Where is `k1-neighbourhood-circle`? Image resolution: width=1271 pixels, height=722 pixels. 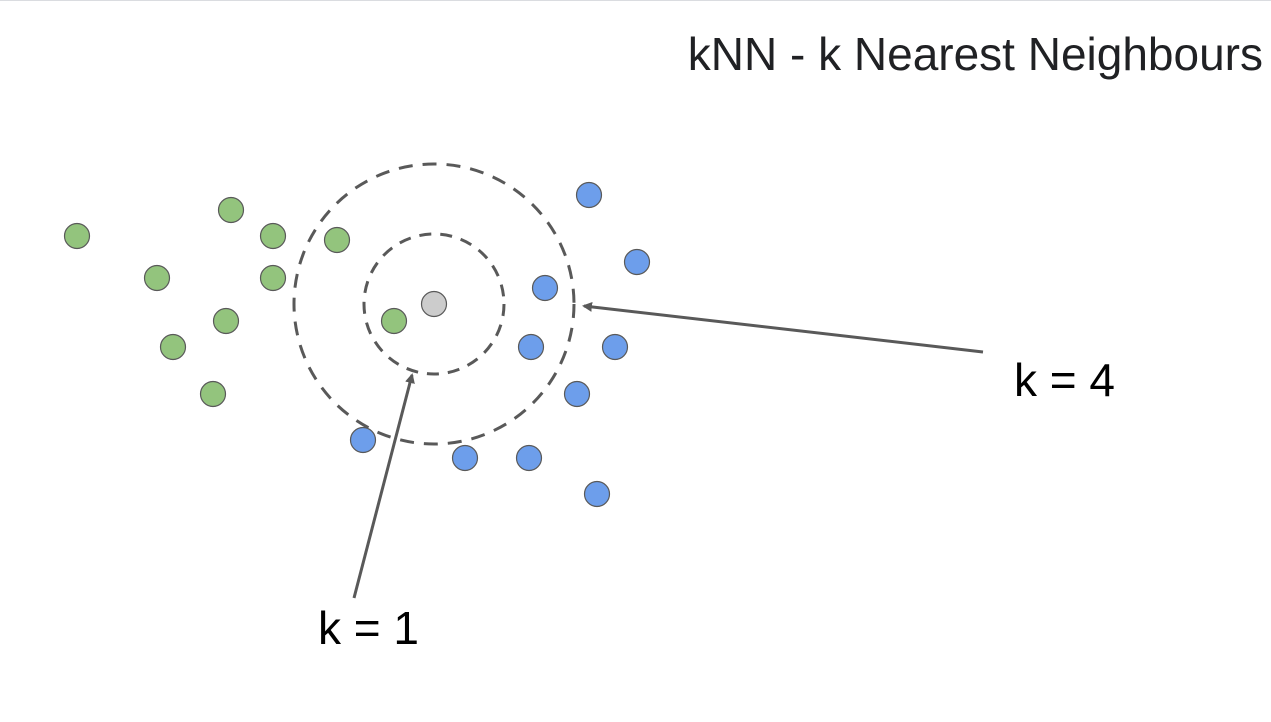
k1-neighbourhood-circle is located at coordinates (434, 304).